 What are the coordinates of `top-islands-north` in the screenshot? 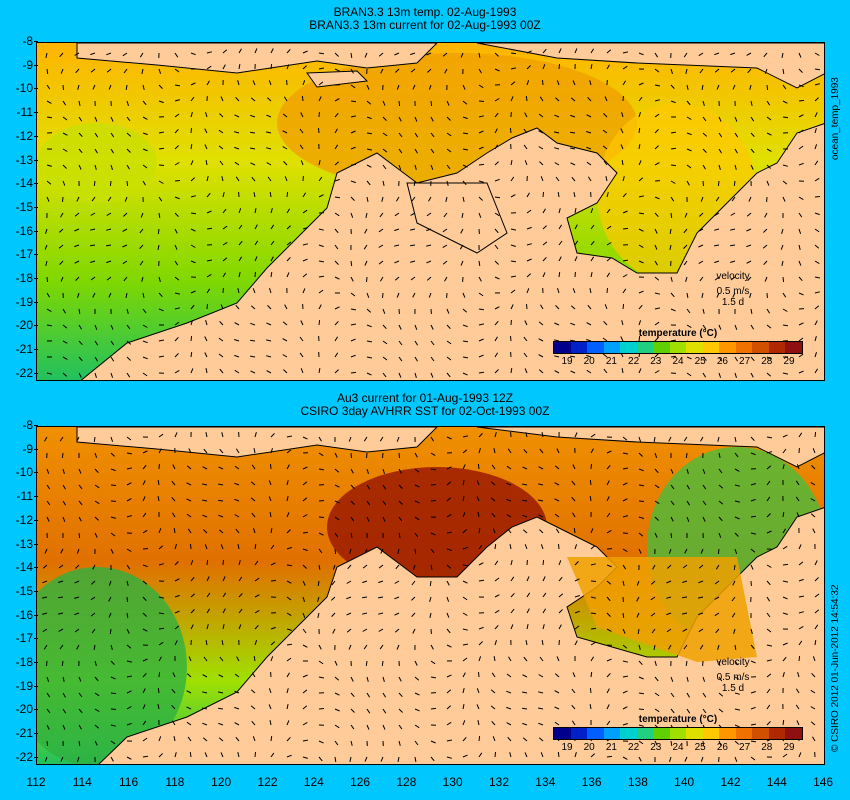 It's located at (257, 58).